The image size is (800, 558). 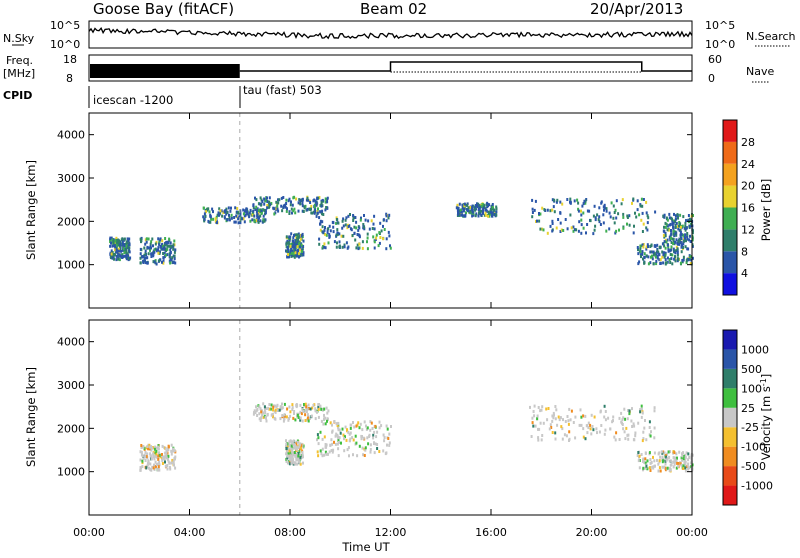 I want to click on nave-tick-bottom: 0, so click(x=711, y=78).